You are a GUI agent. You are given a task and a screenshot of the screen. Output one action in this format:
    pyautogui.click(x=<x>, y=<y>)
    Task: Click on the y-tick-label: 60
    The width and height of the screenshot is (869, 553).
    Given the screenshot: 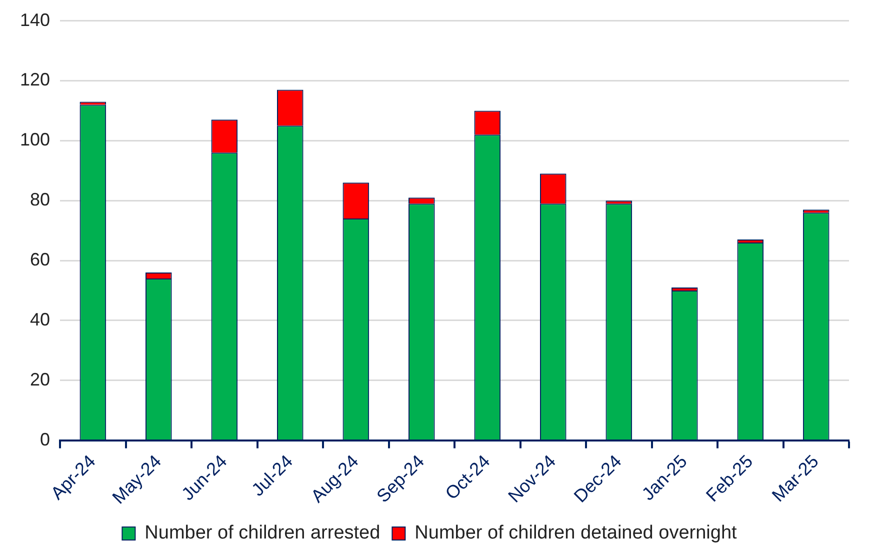 What is the action you would take?
    pyautogui.click(x=40, y=259)
    